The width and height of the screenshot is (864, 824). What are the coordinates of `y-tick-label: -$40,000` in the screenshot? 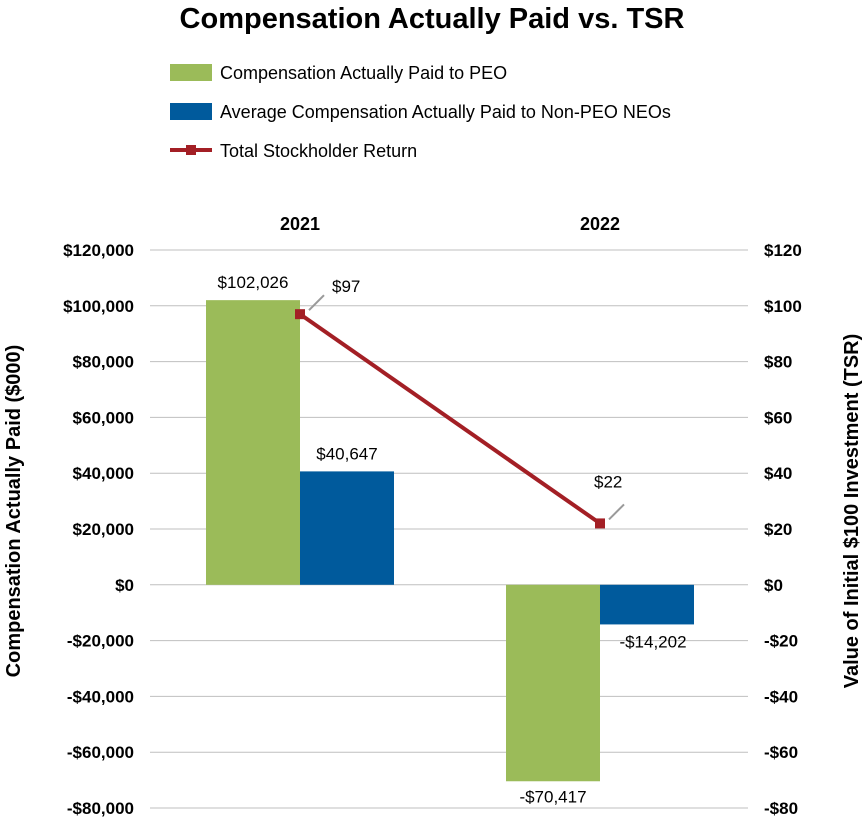 It's located at (100, 696).